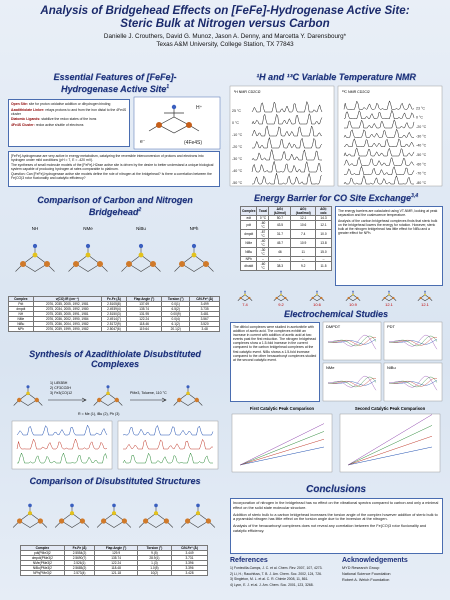 The height and width of the screenshot is (600, 450). Describe the element at coordinates (281, 304) in the screenshot. I see `barrier-value: 9.2` at that location.